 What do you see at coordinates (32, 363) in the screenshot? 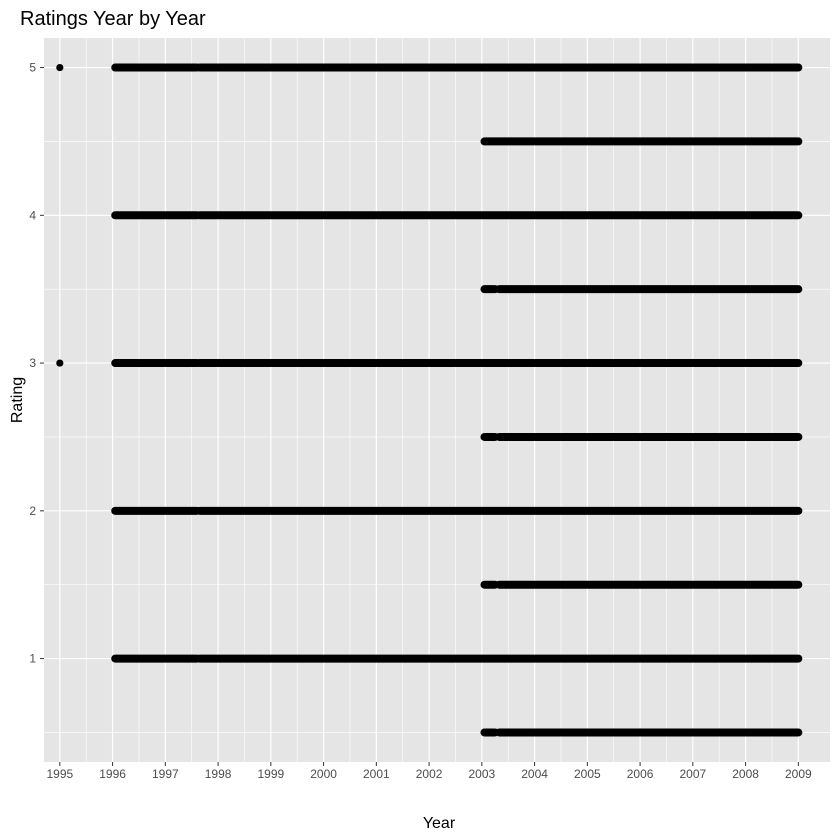
I see `y-tick-label: 3` at bounding box center [32, 363].